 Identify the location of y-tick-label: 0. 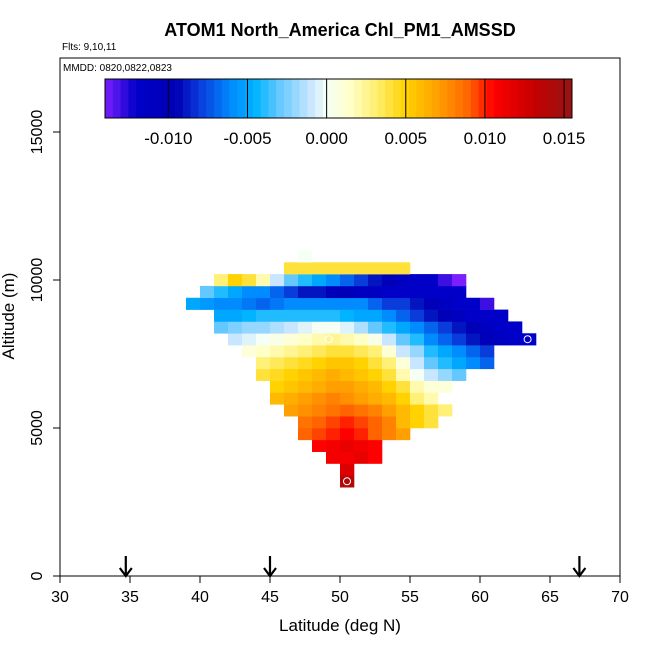
(37, 575).